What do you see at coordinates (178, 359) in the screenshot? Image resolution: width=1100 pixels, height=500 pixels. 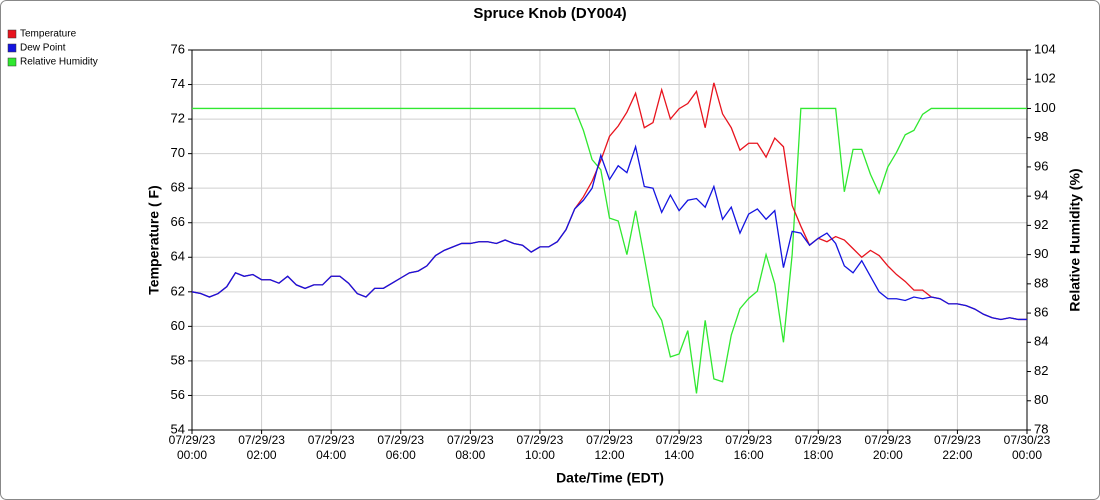 I see `y-tick-label: 58` at bounding box center [178, 359].